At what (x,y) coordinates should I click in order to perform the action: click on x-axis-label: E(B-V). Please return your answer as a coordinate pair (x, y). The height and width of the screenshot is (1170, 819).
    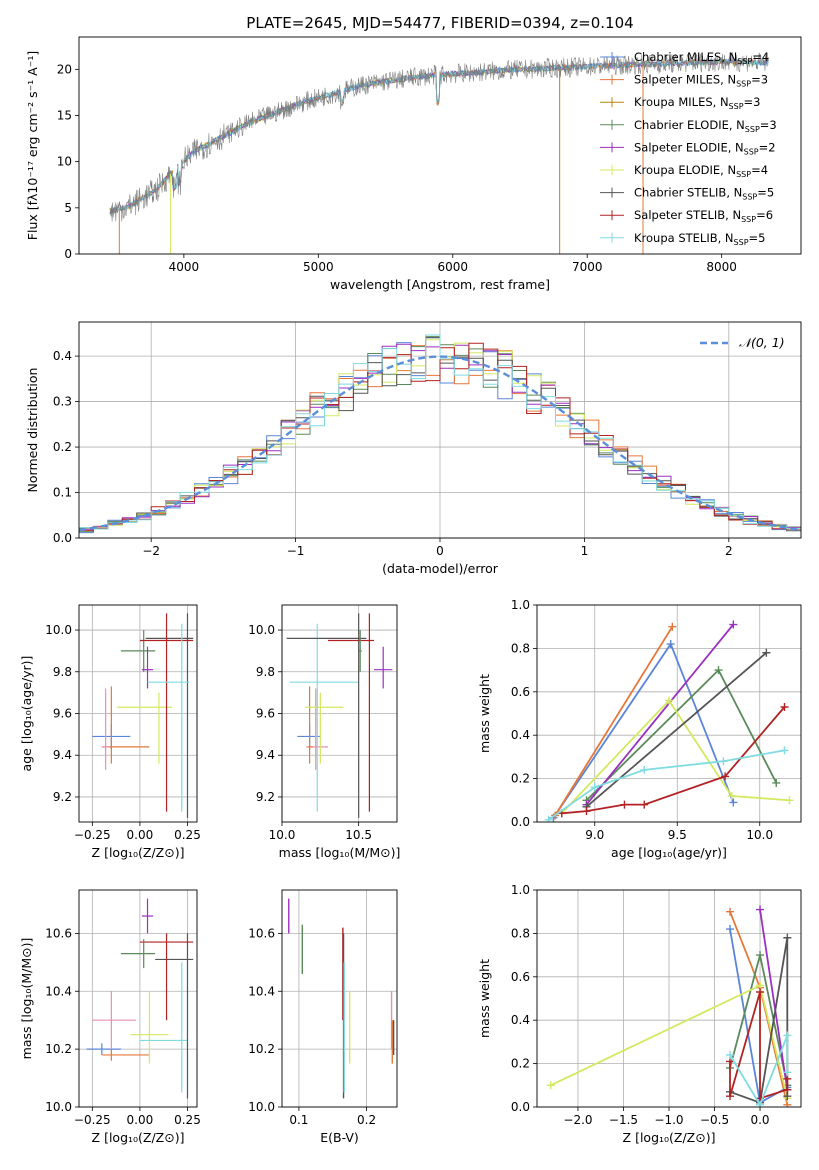
    Looking at the image, I should click on (339, 1137).